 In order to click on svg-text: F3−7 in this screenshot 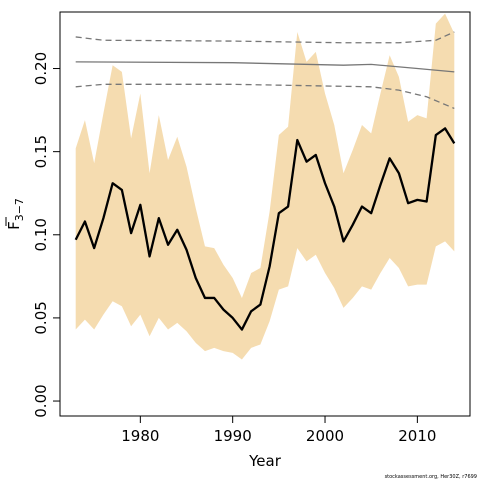, I will do `click(15, 214)`.